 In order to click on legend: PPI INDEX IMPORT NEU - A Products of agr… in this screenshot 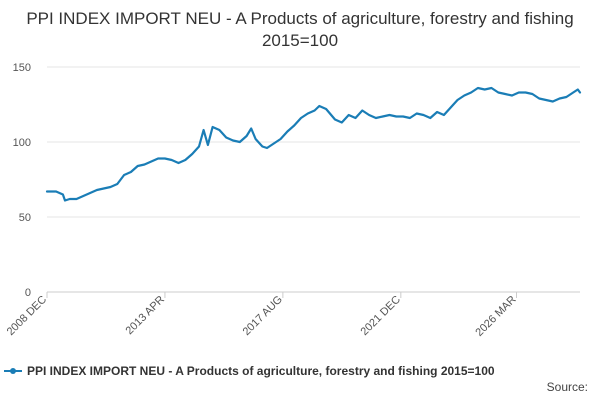, I will do `click(302, 371)`.